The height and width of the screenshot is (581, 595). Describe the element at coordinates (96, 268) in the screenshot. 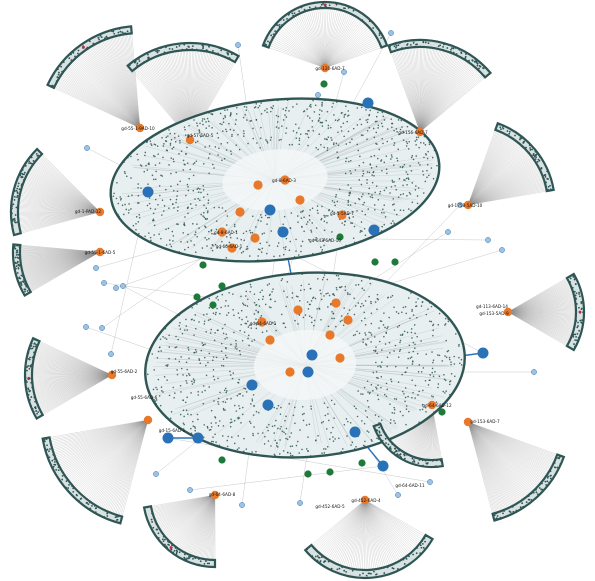

I see `peripheral-node` at that location.